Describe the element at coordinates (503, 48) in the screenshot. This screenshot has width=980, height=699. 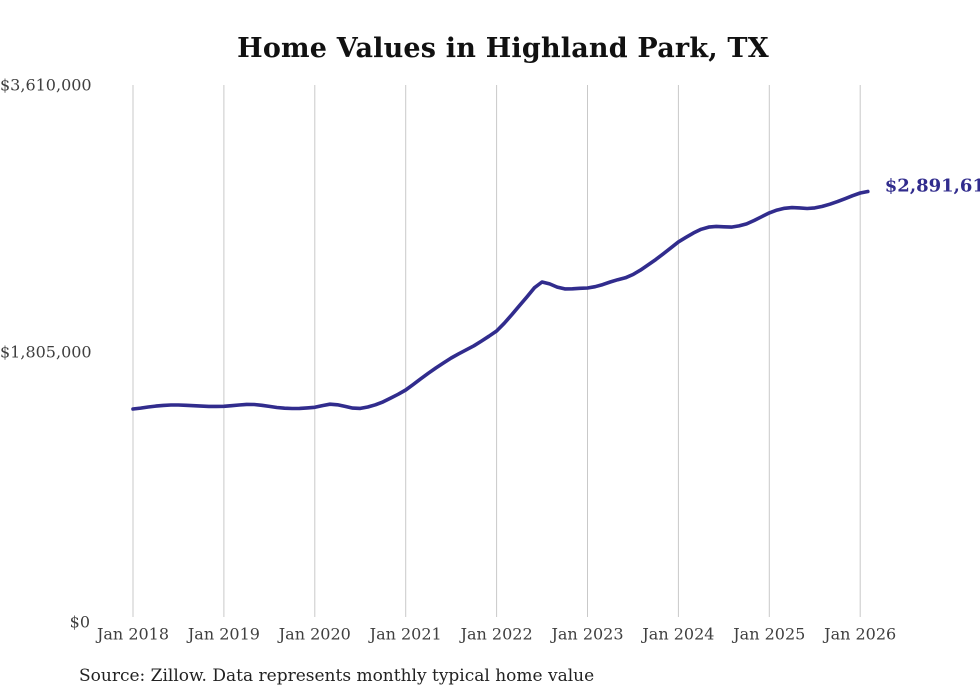
I see `chart-title: Home Values in Highland Park, TX` at that location.